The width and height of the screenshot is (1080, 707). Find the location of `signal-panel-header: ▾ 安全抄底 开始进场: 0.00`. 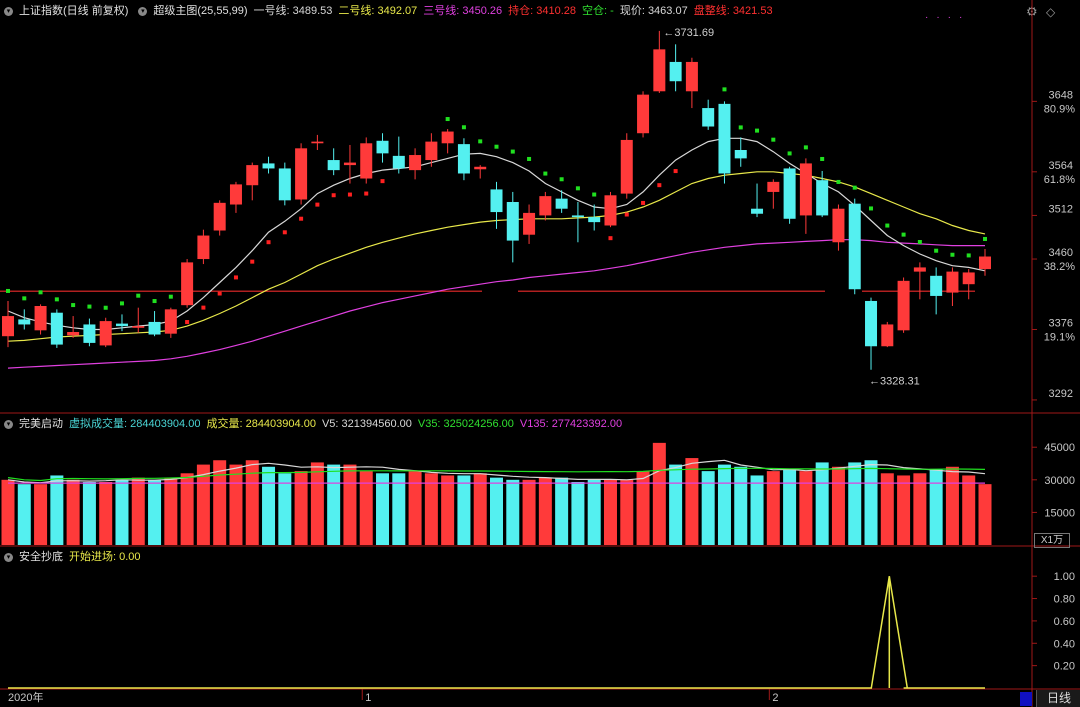

signal-panel-header: ▾ 安全抄底 开始进场: 0.00 is located at coordinates (76, 557).